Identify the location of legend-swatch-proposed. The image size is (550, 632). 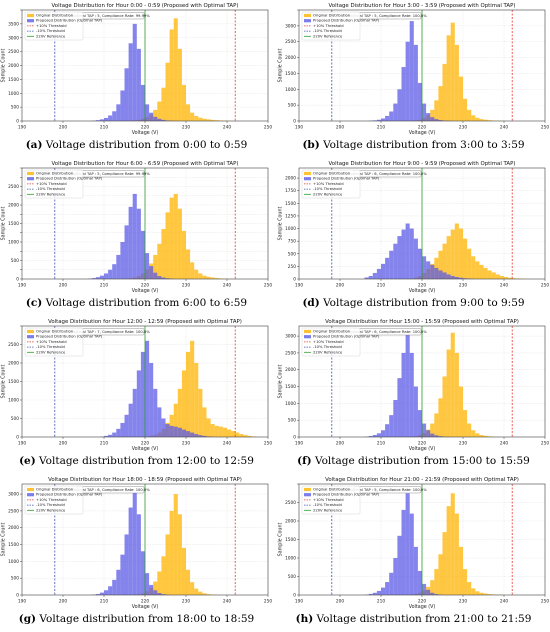
(307, 495).